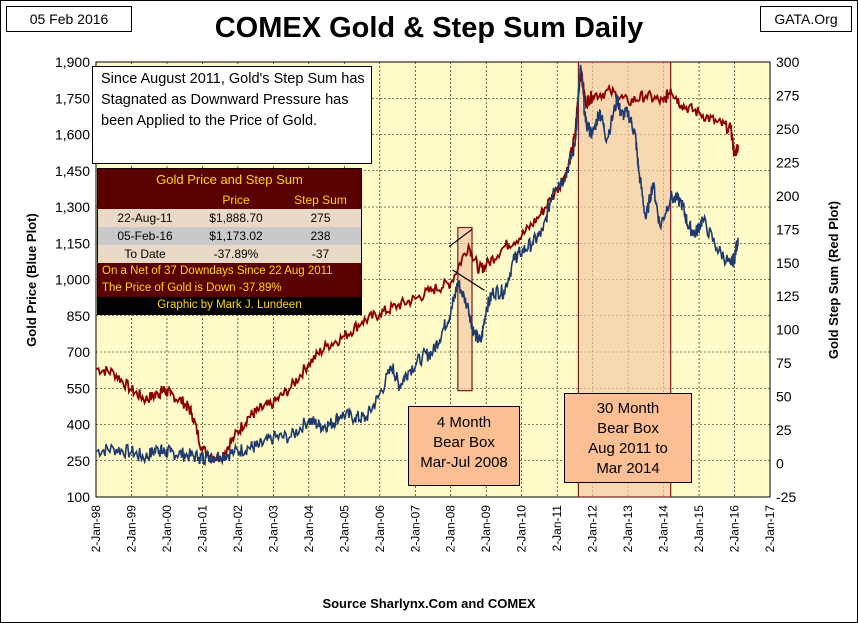 This screenshot has width=858, height=623. I want to click on bear-box-line: 4 Month, so click(464, 422).